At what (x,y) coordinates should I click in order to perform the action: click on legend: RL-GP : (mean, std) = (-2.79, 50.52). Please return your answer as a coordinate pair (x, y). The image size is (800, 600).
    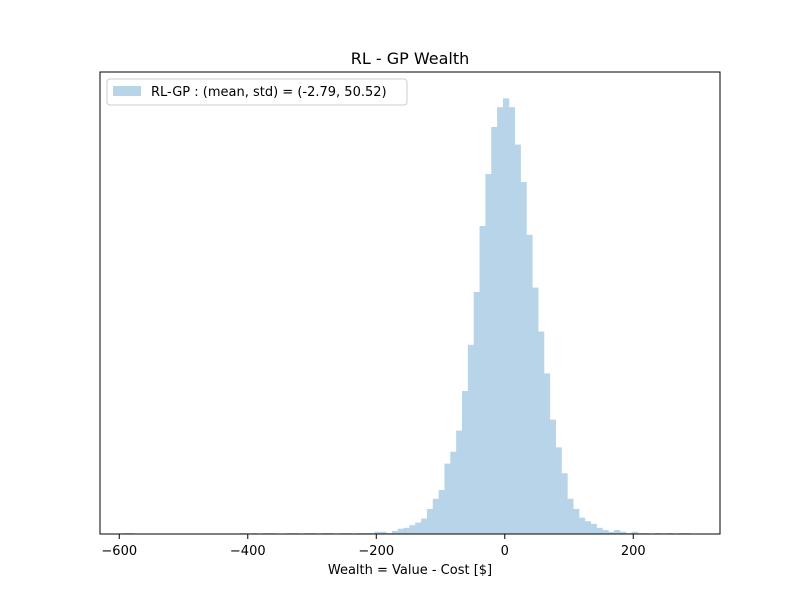
    Looking at the image, I should click on (257, 92).